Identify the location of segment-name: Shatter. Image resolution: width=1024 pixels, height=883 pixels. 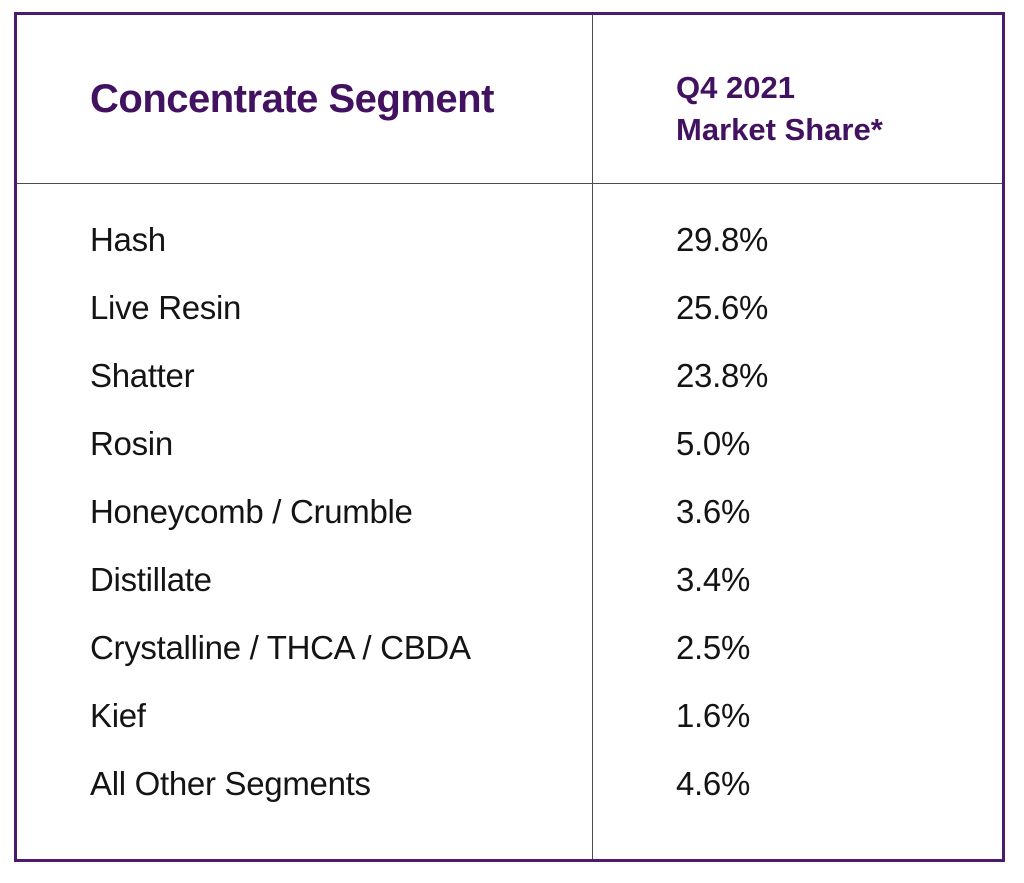
(142, 375).